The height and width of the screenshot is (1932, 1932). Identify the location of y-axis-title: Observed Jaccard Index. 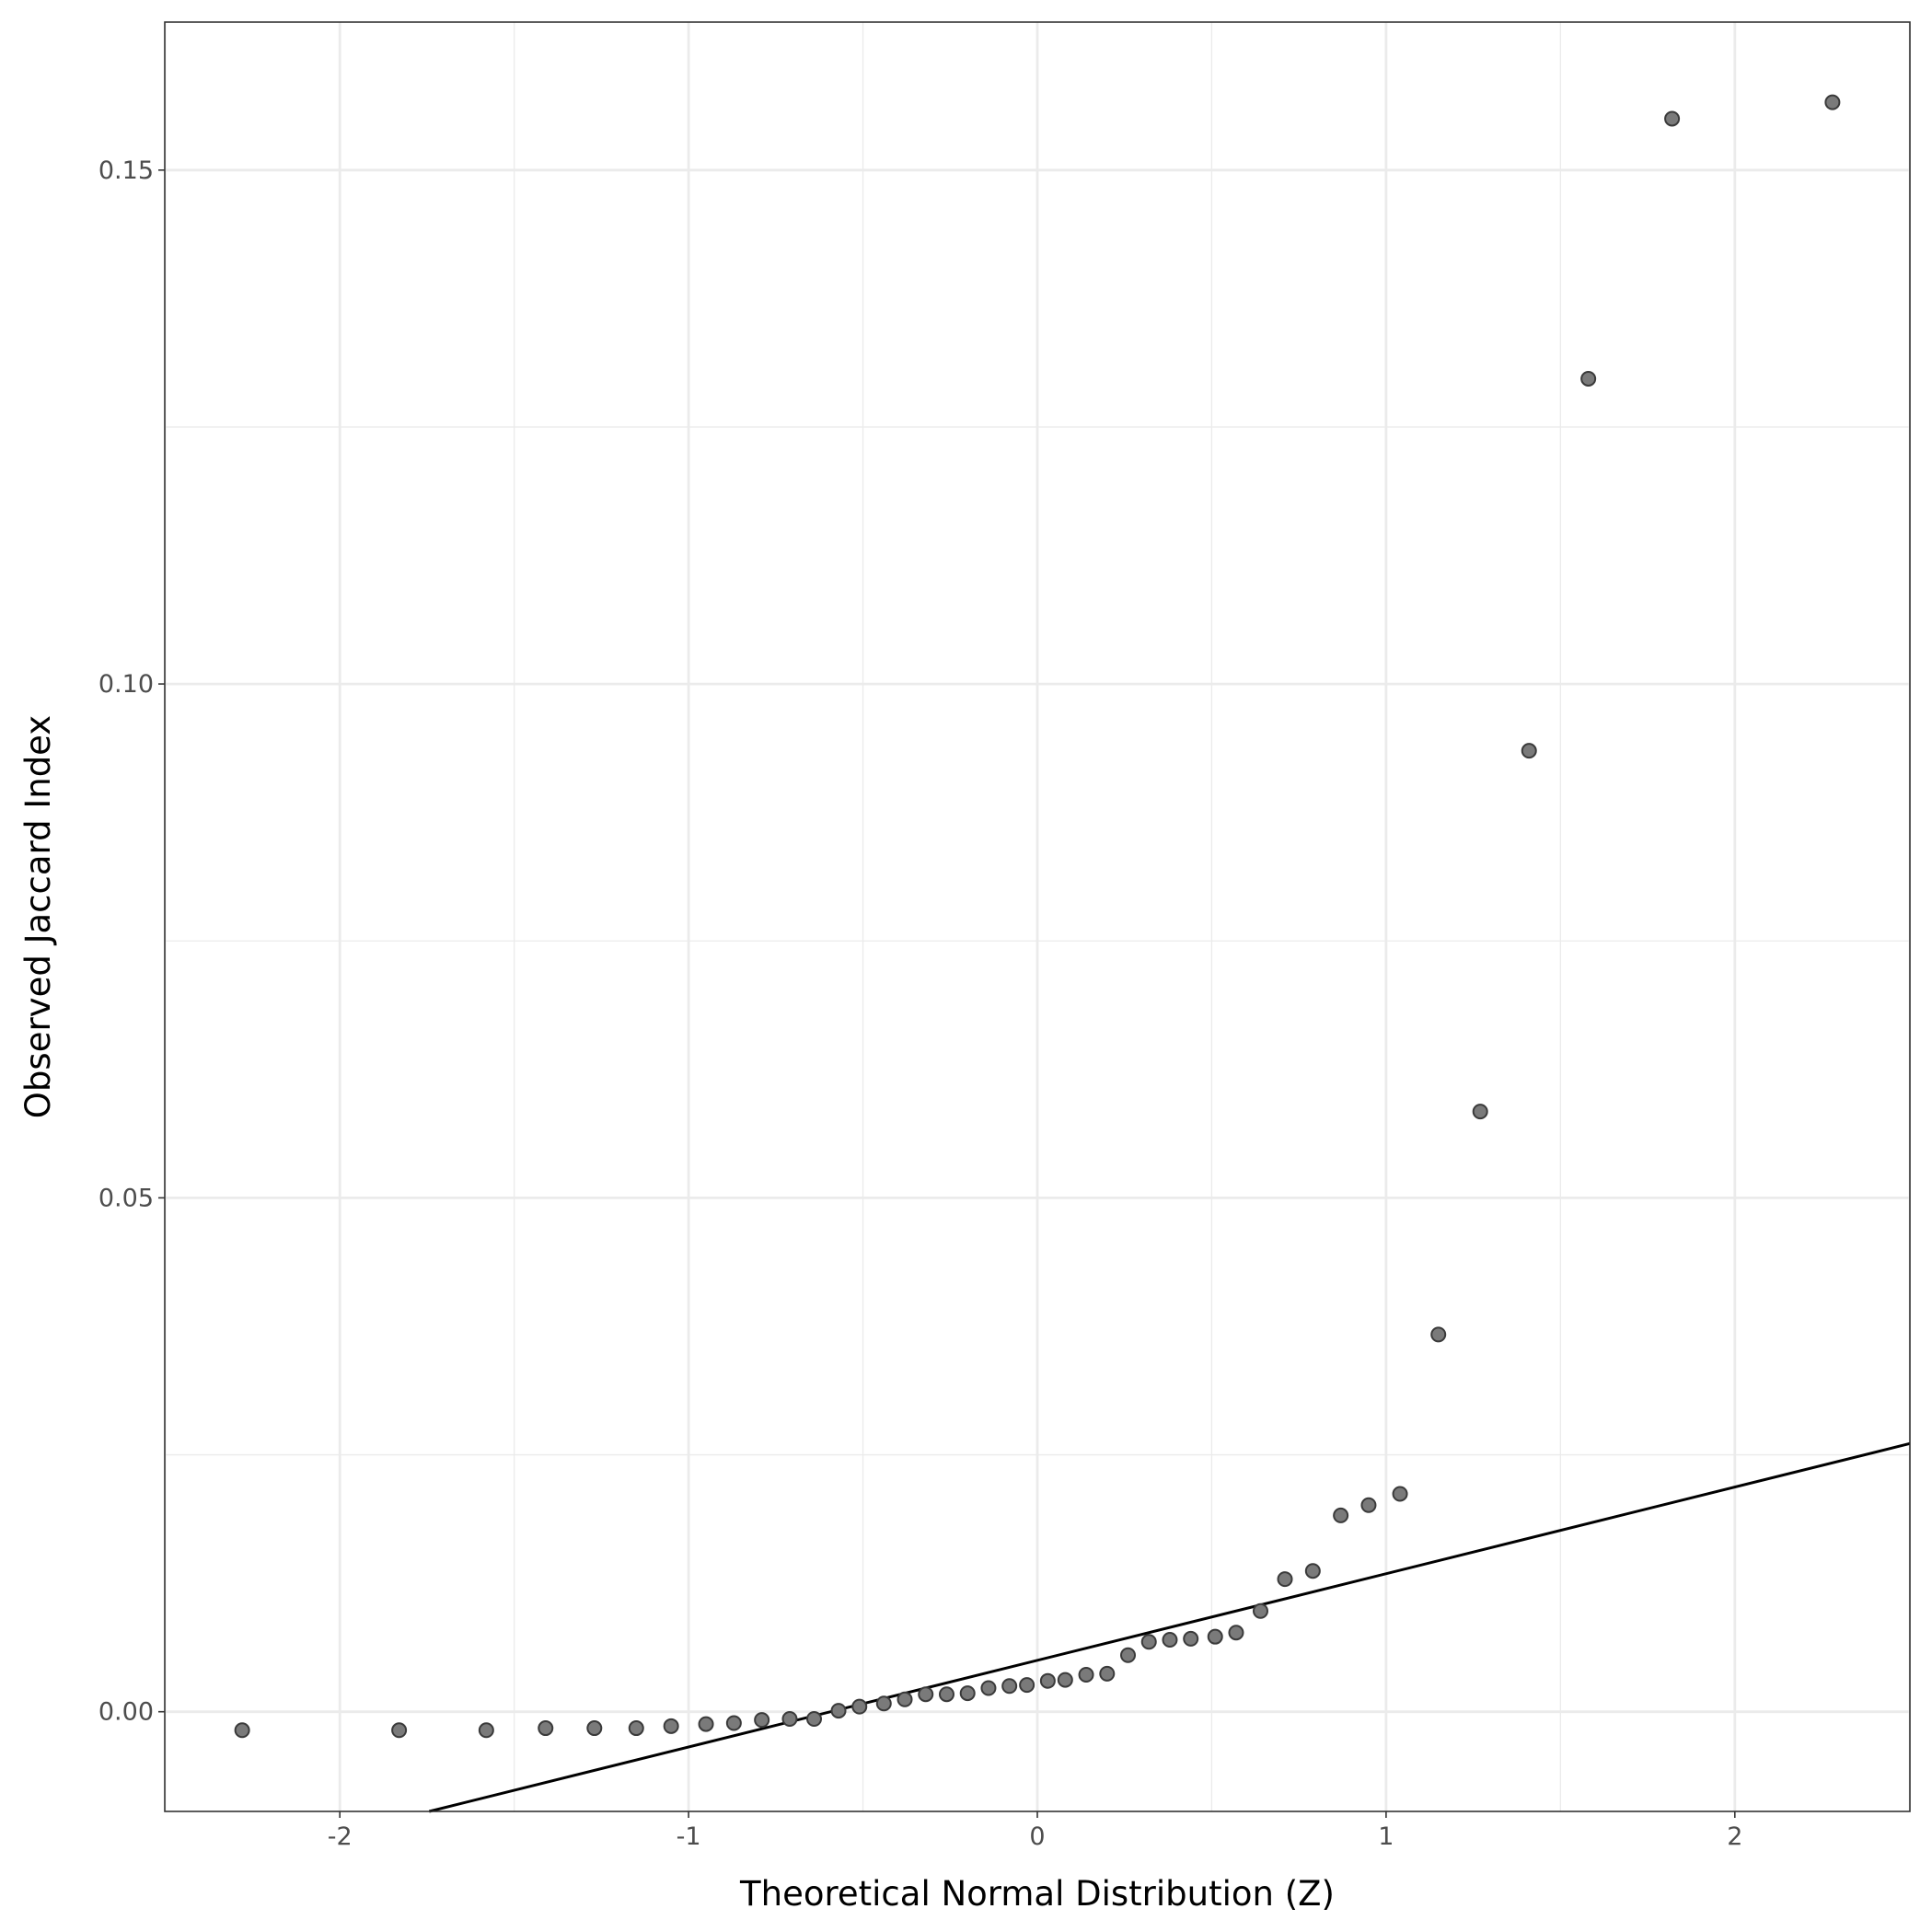
(38, 917).